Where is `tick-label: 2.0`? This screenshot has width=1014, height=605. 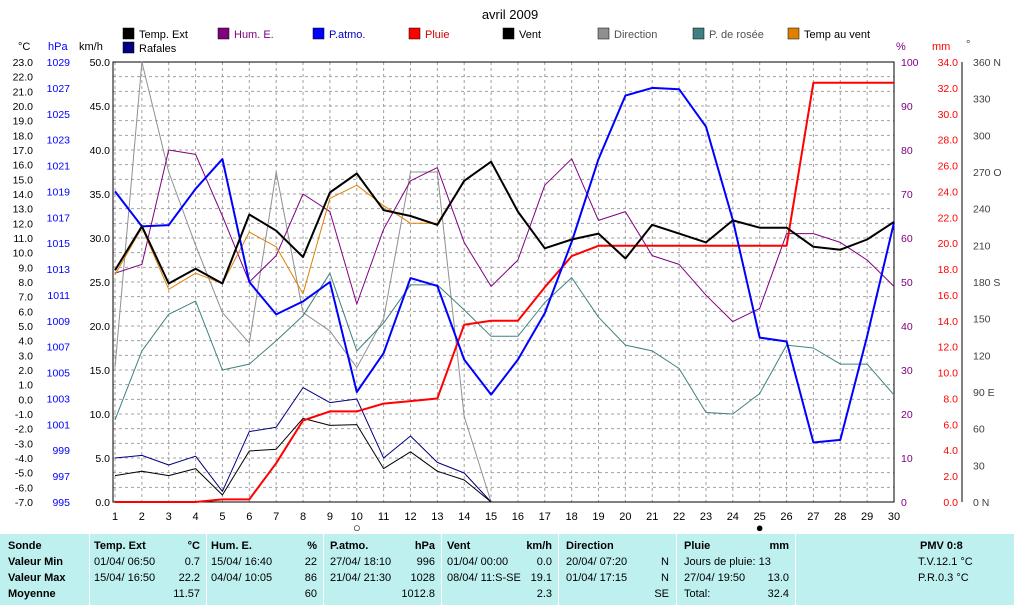
tick-label: 2.0 is located at coordinates (25, 371).